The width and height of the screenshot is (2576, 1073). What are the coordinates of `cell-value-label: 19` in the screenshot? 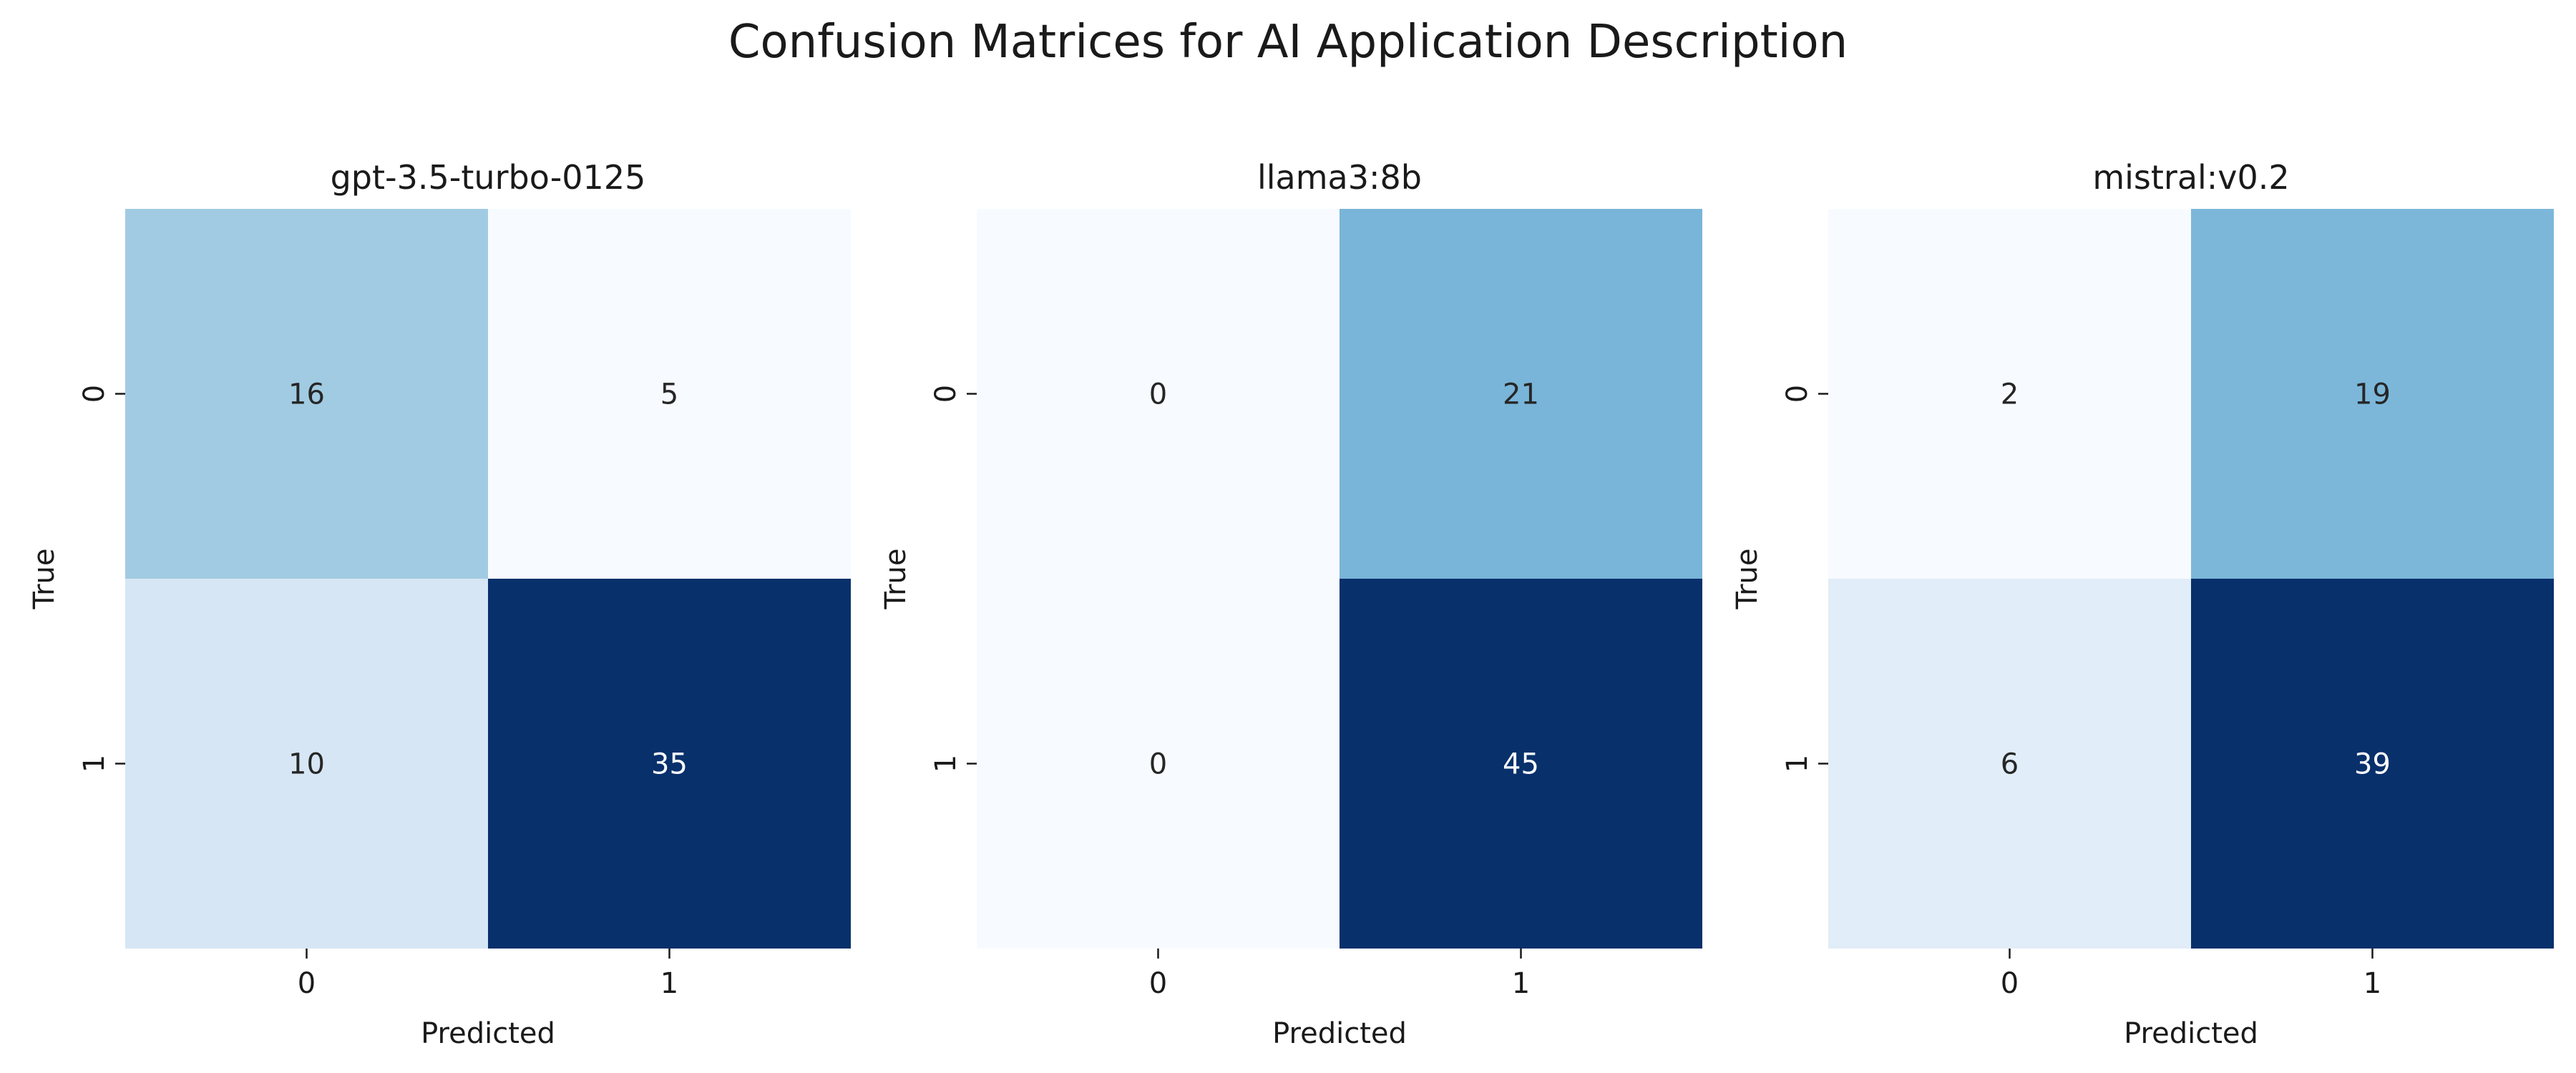 It's located at (2372, 394).